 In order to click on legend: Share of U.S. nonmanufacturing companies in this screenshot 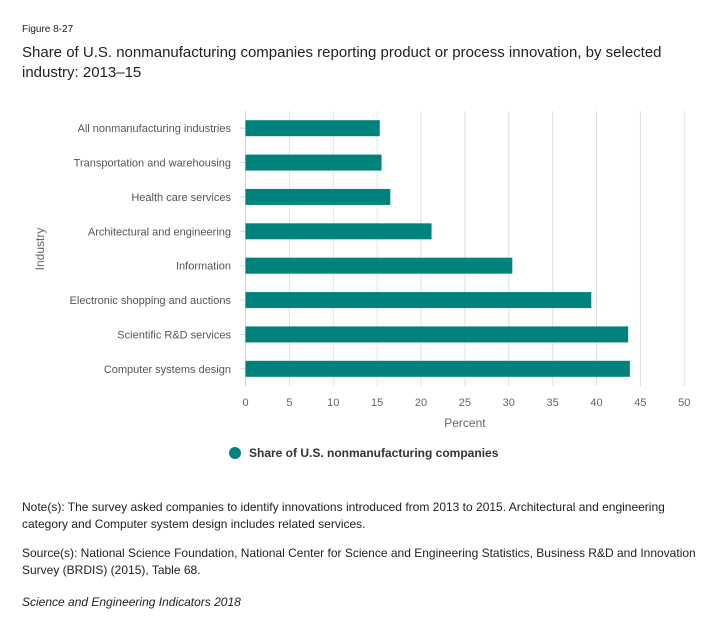, I will do `click(363, 453)`.